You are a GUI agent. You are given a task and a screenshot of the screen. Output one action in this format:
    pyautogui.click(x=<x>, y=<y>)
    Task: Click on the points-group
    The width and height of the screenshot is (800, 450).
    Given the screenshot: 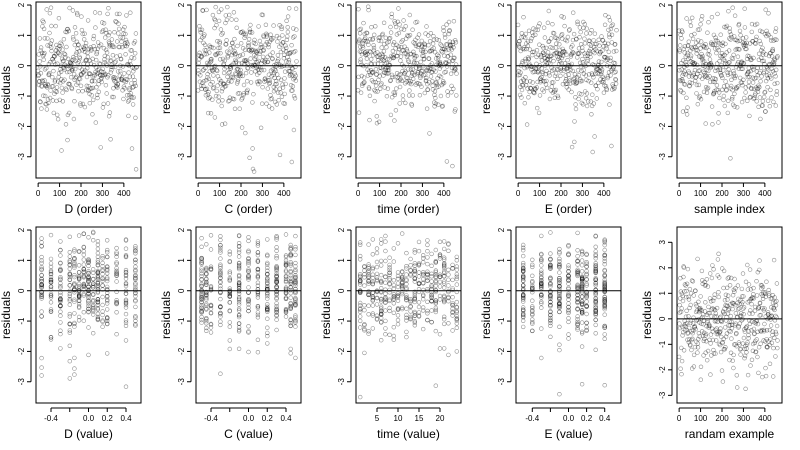 What is the action you would take?
    pyautogui.click(x=567, y=81)
    